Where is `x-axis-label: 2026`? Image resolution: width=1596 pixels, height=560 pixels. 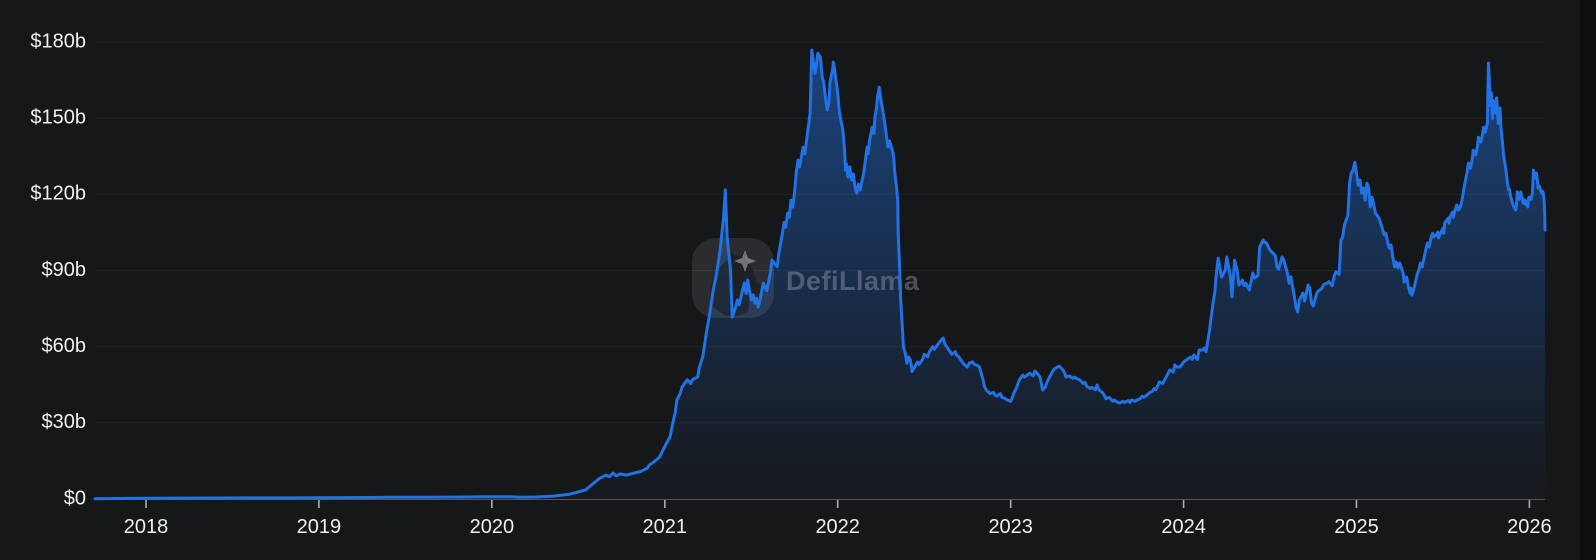
x-axis-label: 2026 is located at coordinates (1529, 527).